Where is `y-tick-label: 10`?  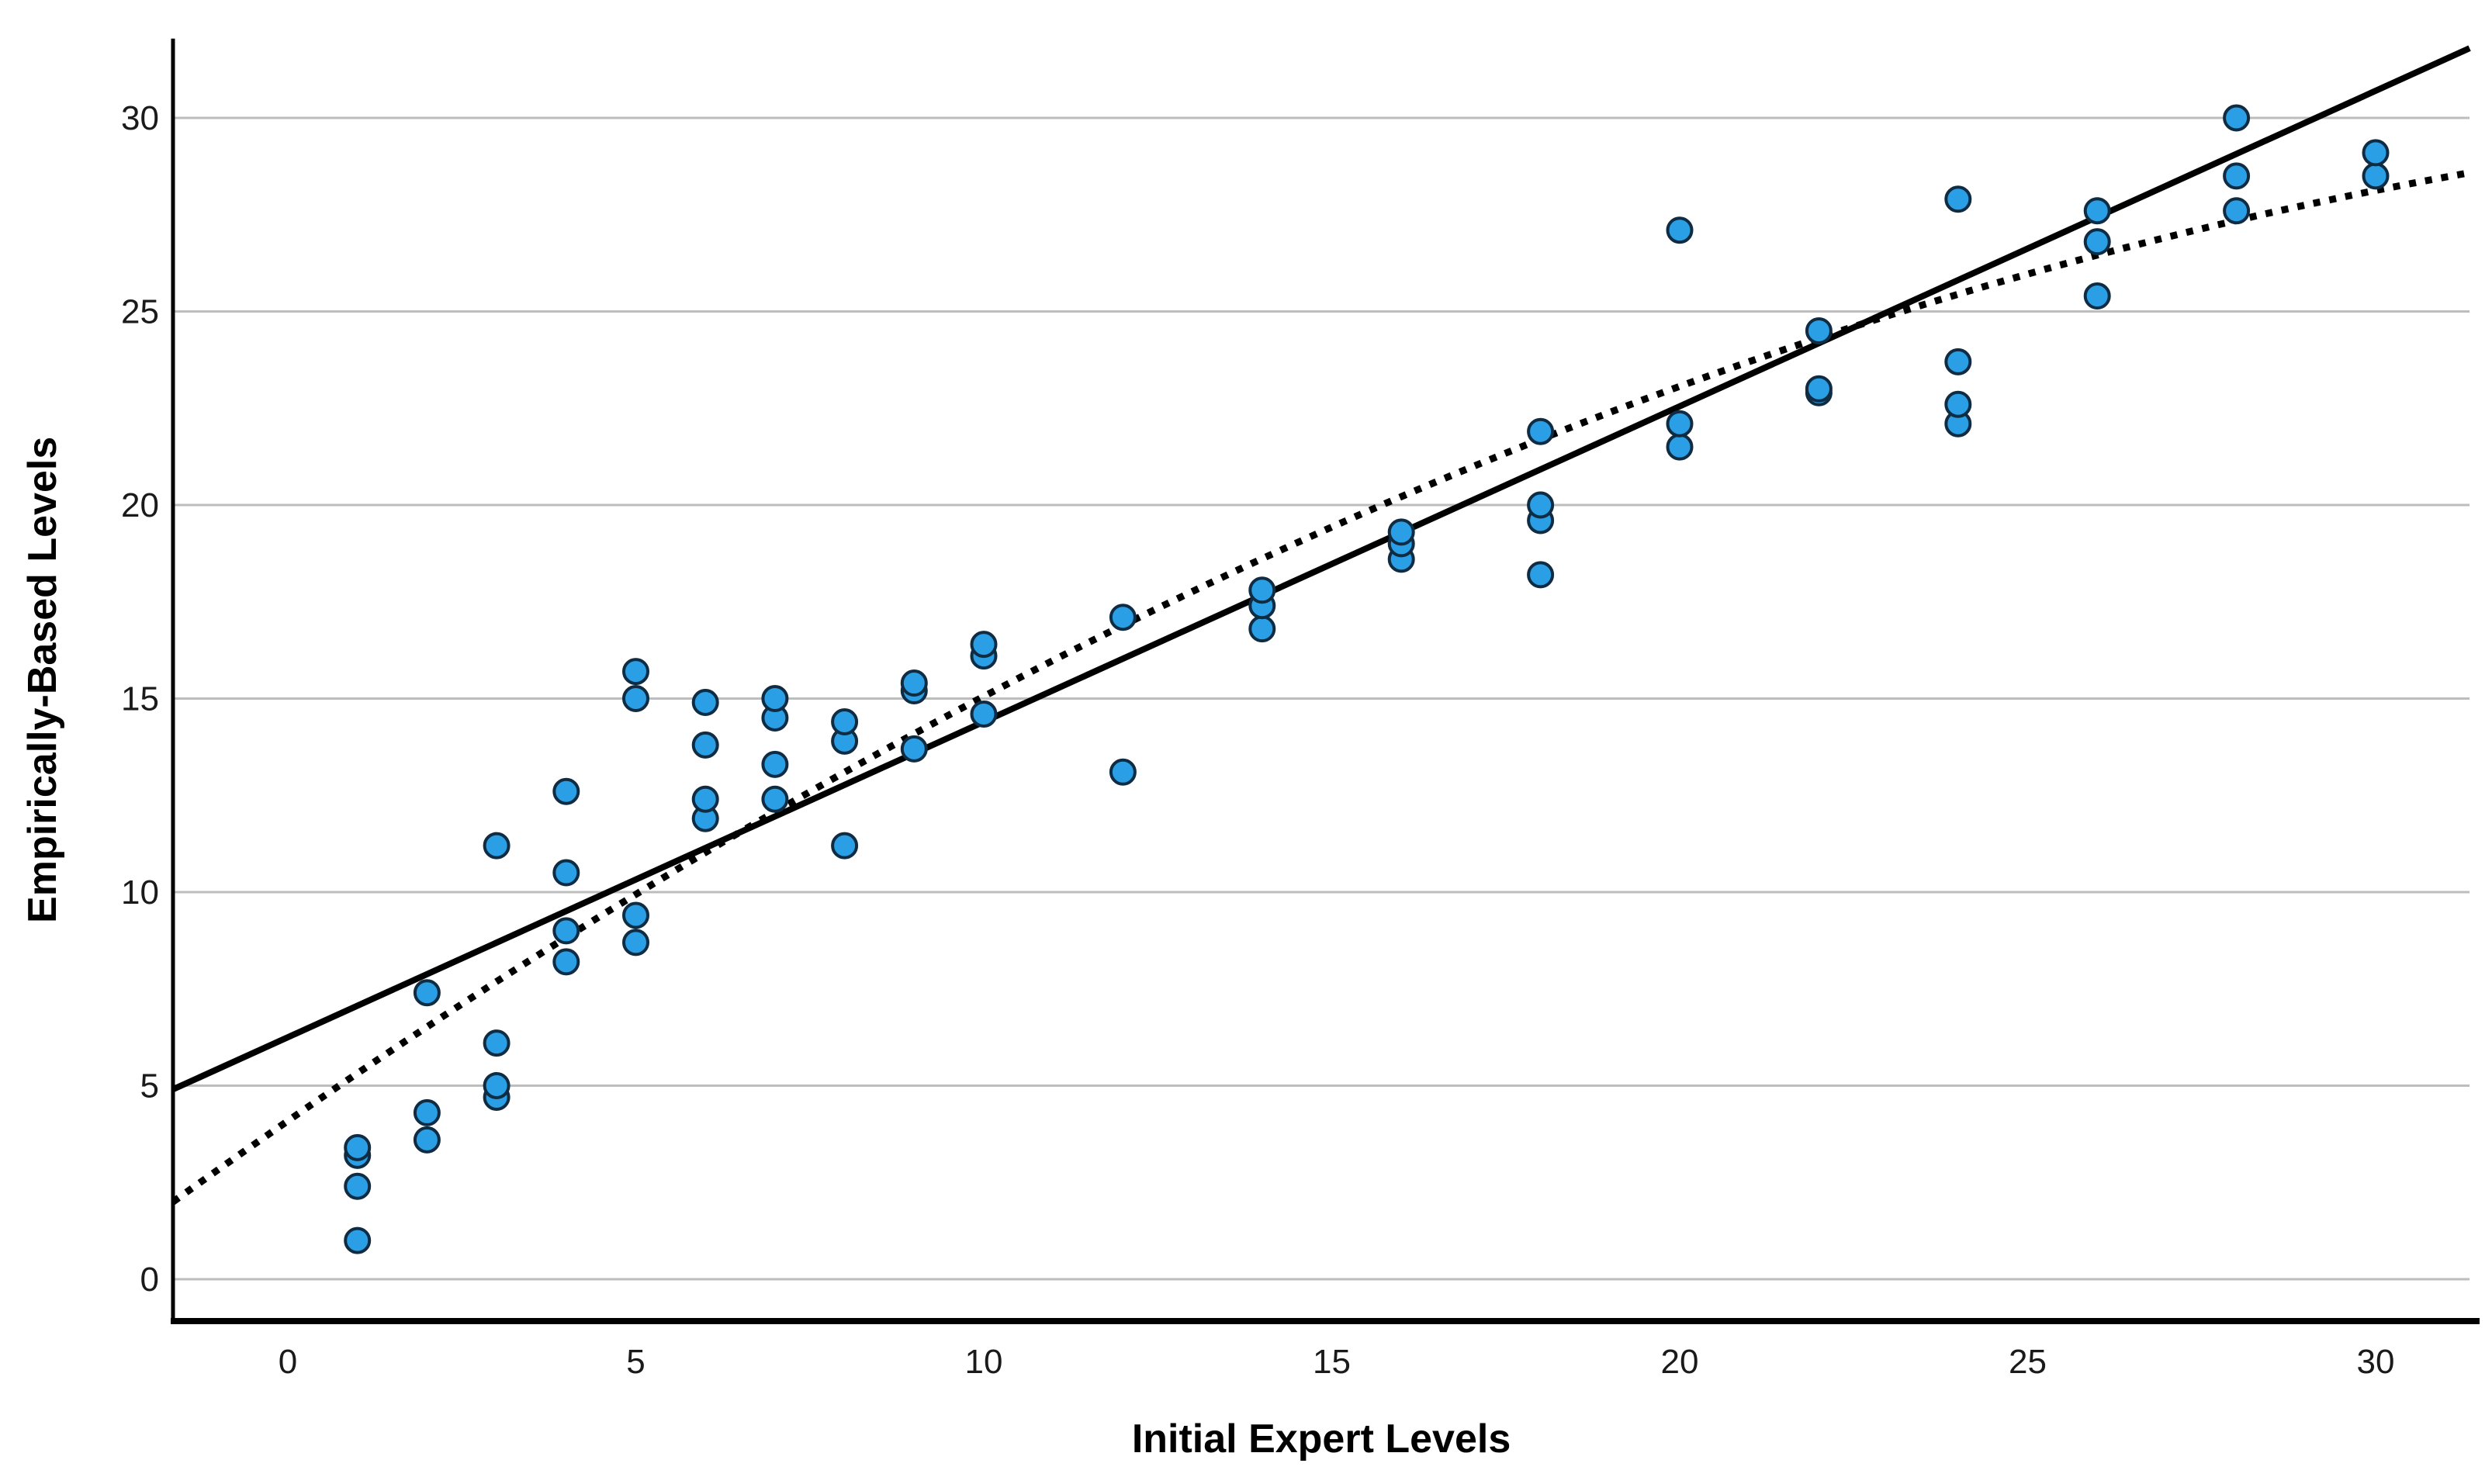 y-tick-label: 10 is located at coordinates (140, 893).